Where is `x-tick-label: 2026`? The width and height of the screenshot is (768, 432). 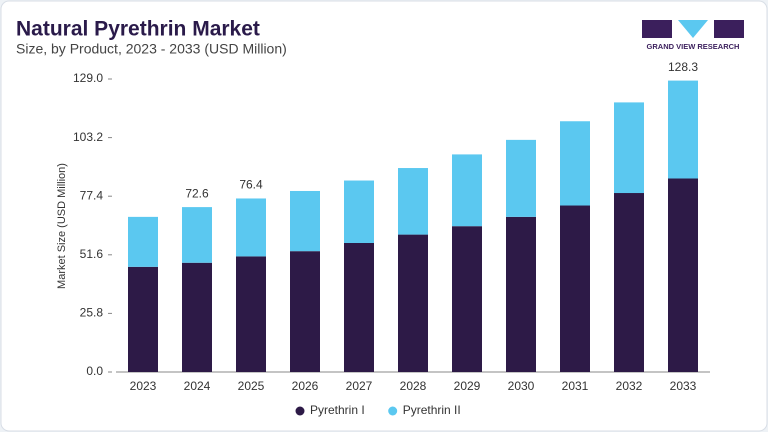
x-tick-label: 2026 is located at coordinates (305, 386).